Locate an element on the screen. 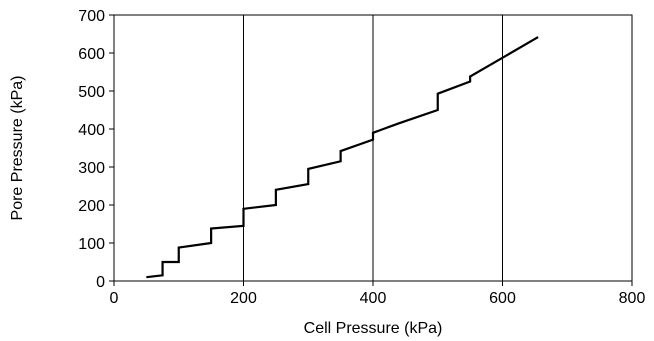  y-tick-label: 300 is located at coordinates (91, 168).